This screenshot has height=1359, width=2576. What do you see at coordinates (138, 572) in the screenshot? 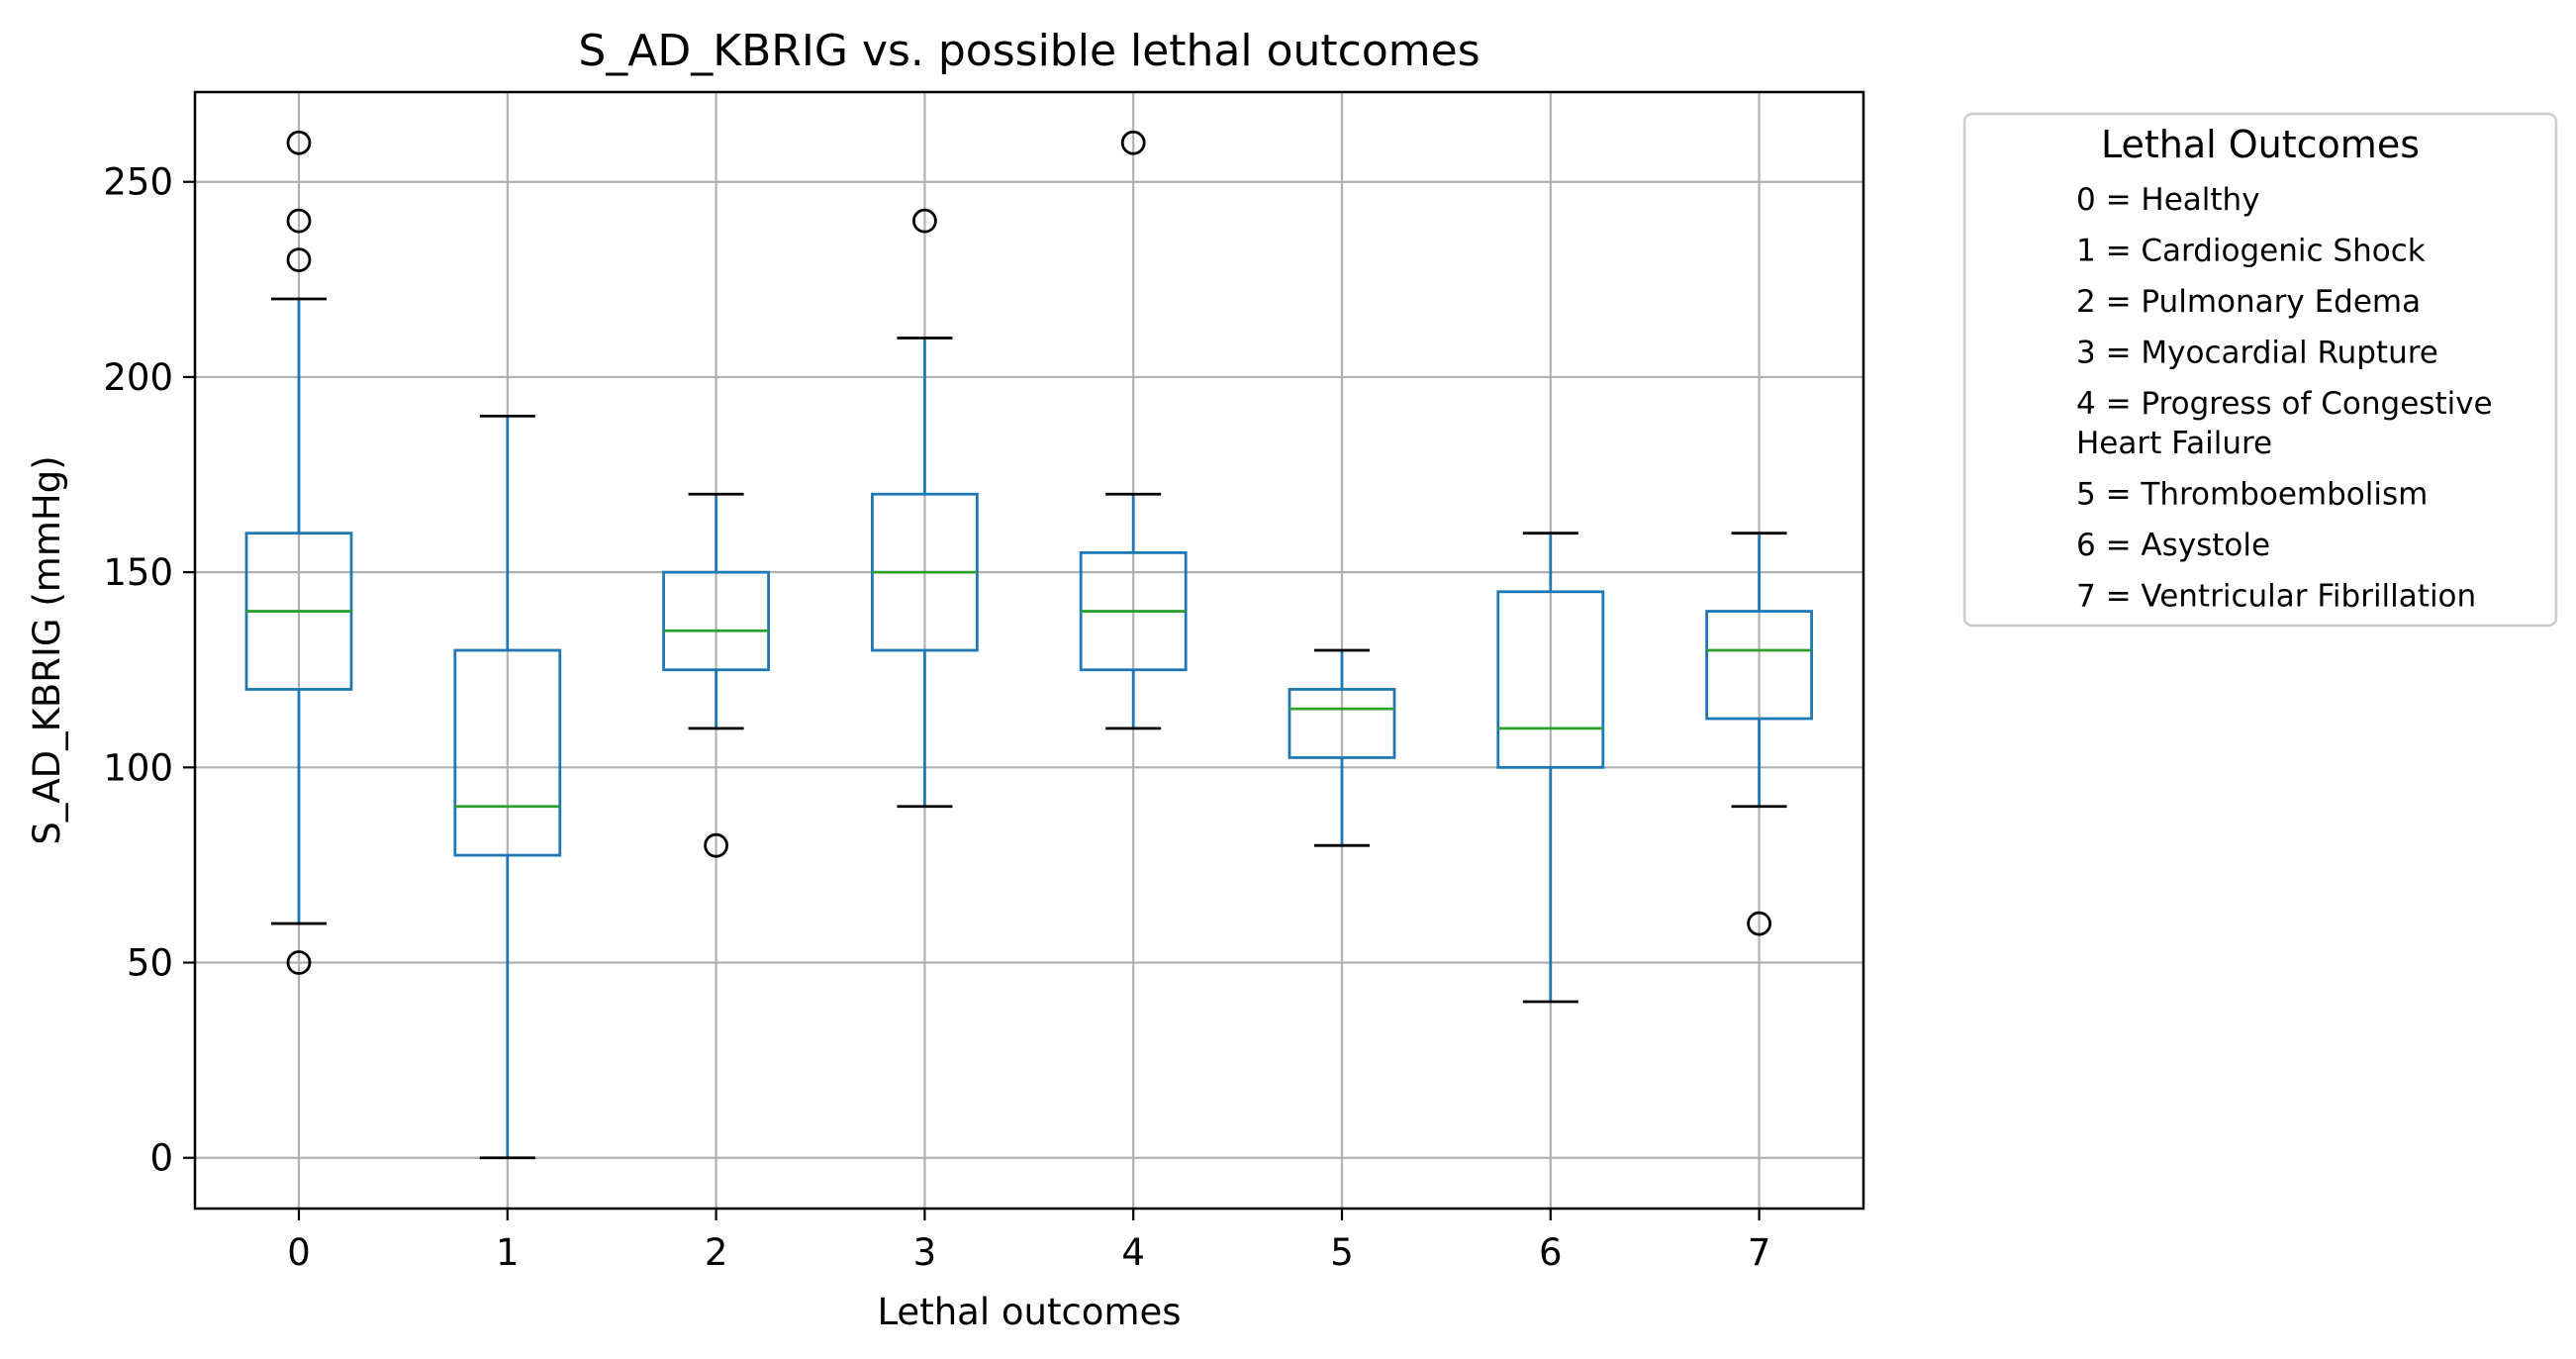
I see `y-tick-label: 150` at bounding box center [138, 572].